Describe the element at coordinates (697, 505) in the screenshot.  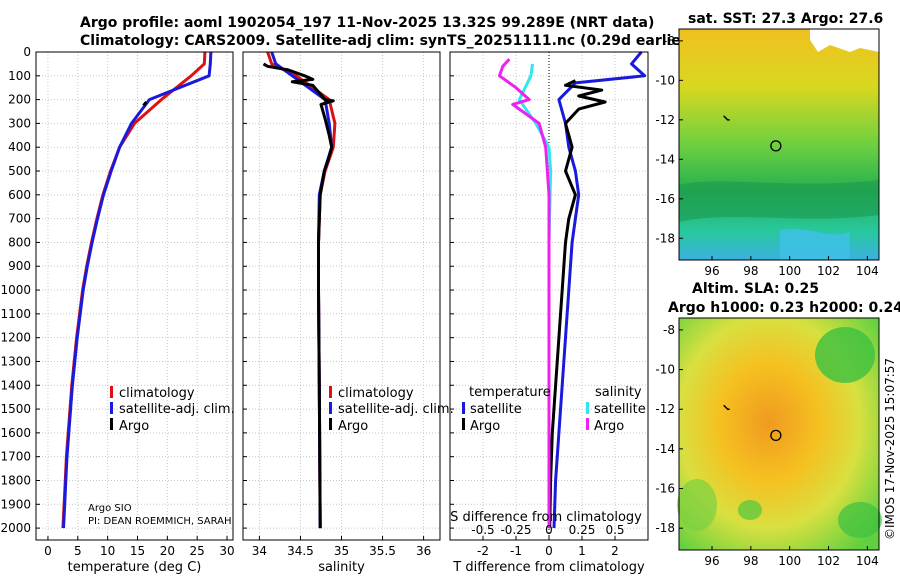
I see `sla-low-sw` at that location.